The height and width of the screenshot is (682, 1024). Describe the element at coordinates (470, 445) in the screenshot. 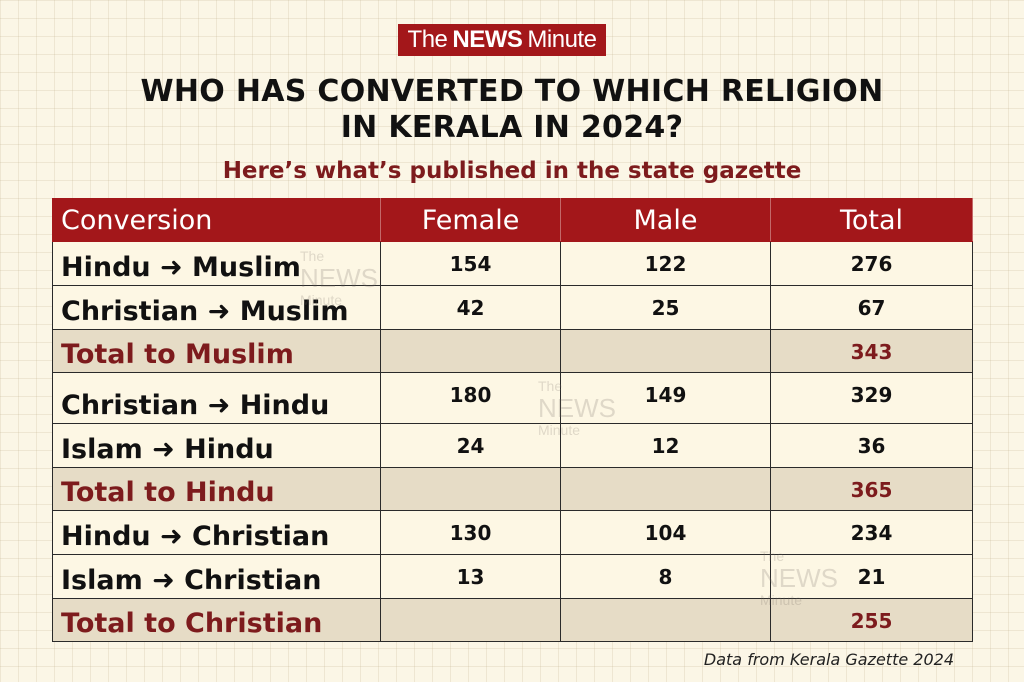

I see `cell-female: 24` at that location.